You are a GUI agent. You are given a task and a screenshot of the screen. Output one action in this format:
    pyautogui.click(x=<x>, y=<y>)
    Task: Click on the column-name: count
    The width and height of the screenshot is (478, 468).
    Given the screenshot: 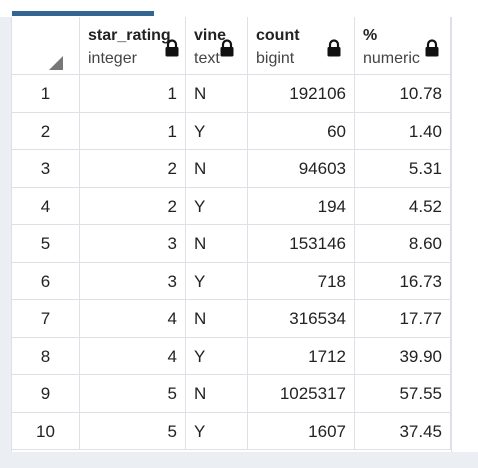 What is the action you would take?
    pyautogui.click(x=278, y=35)
    